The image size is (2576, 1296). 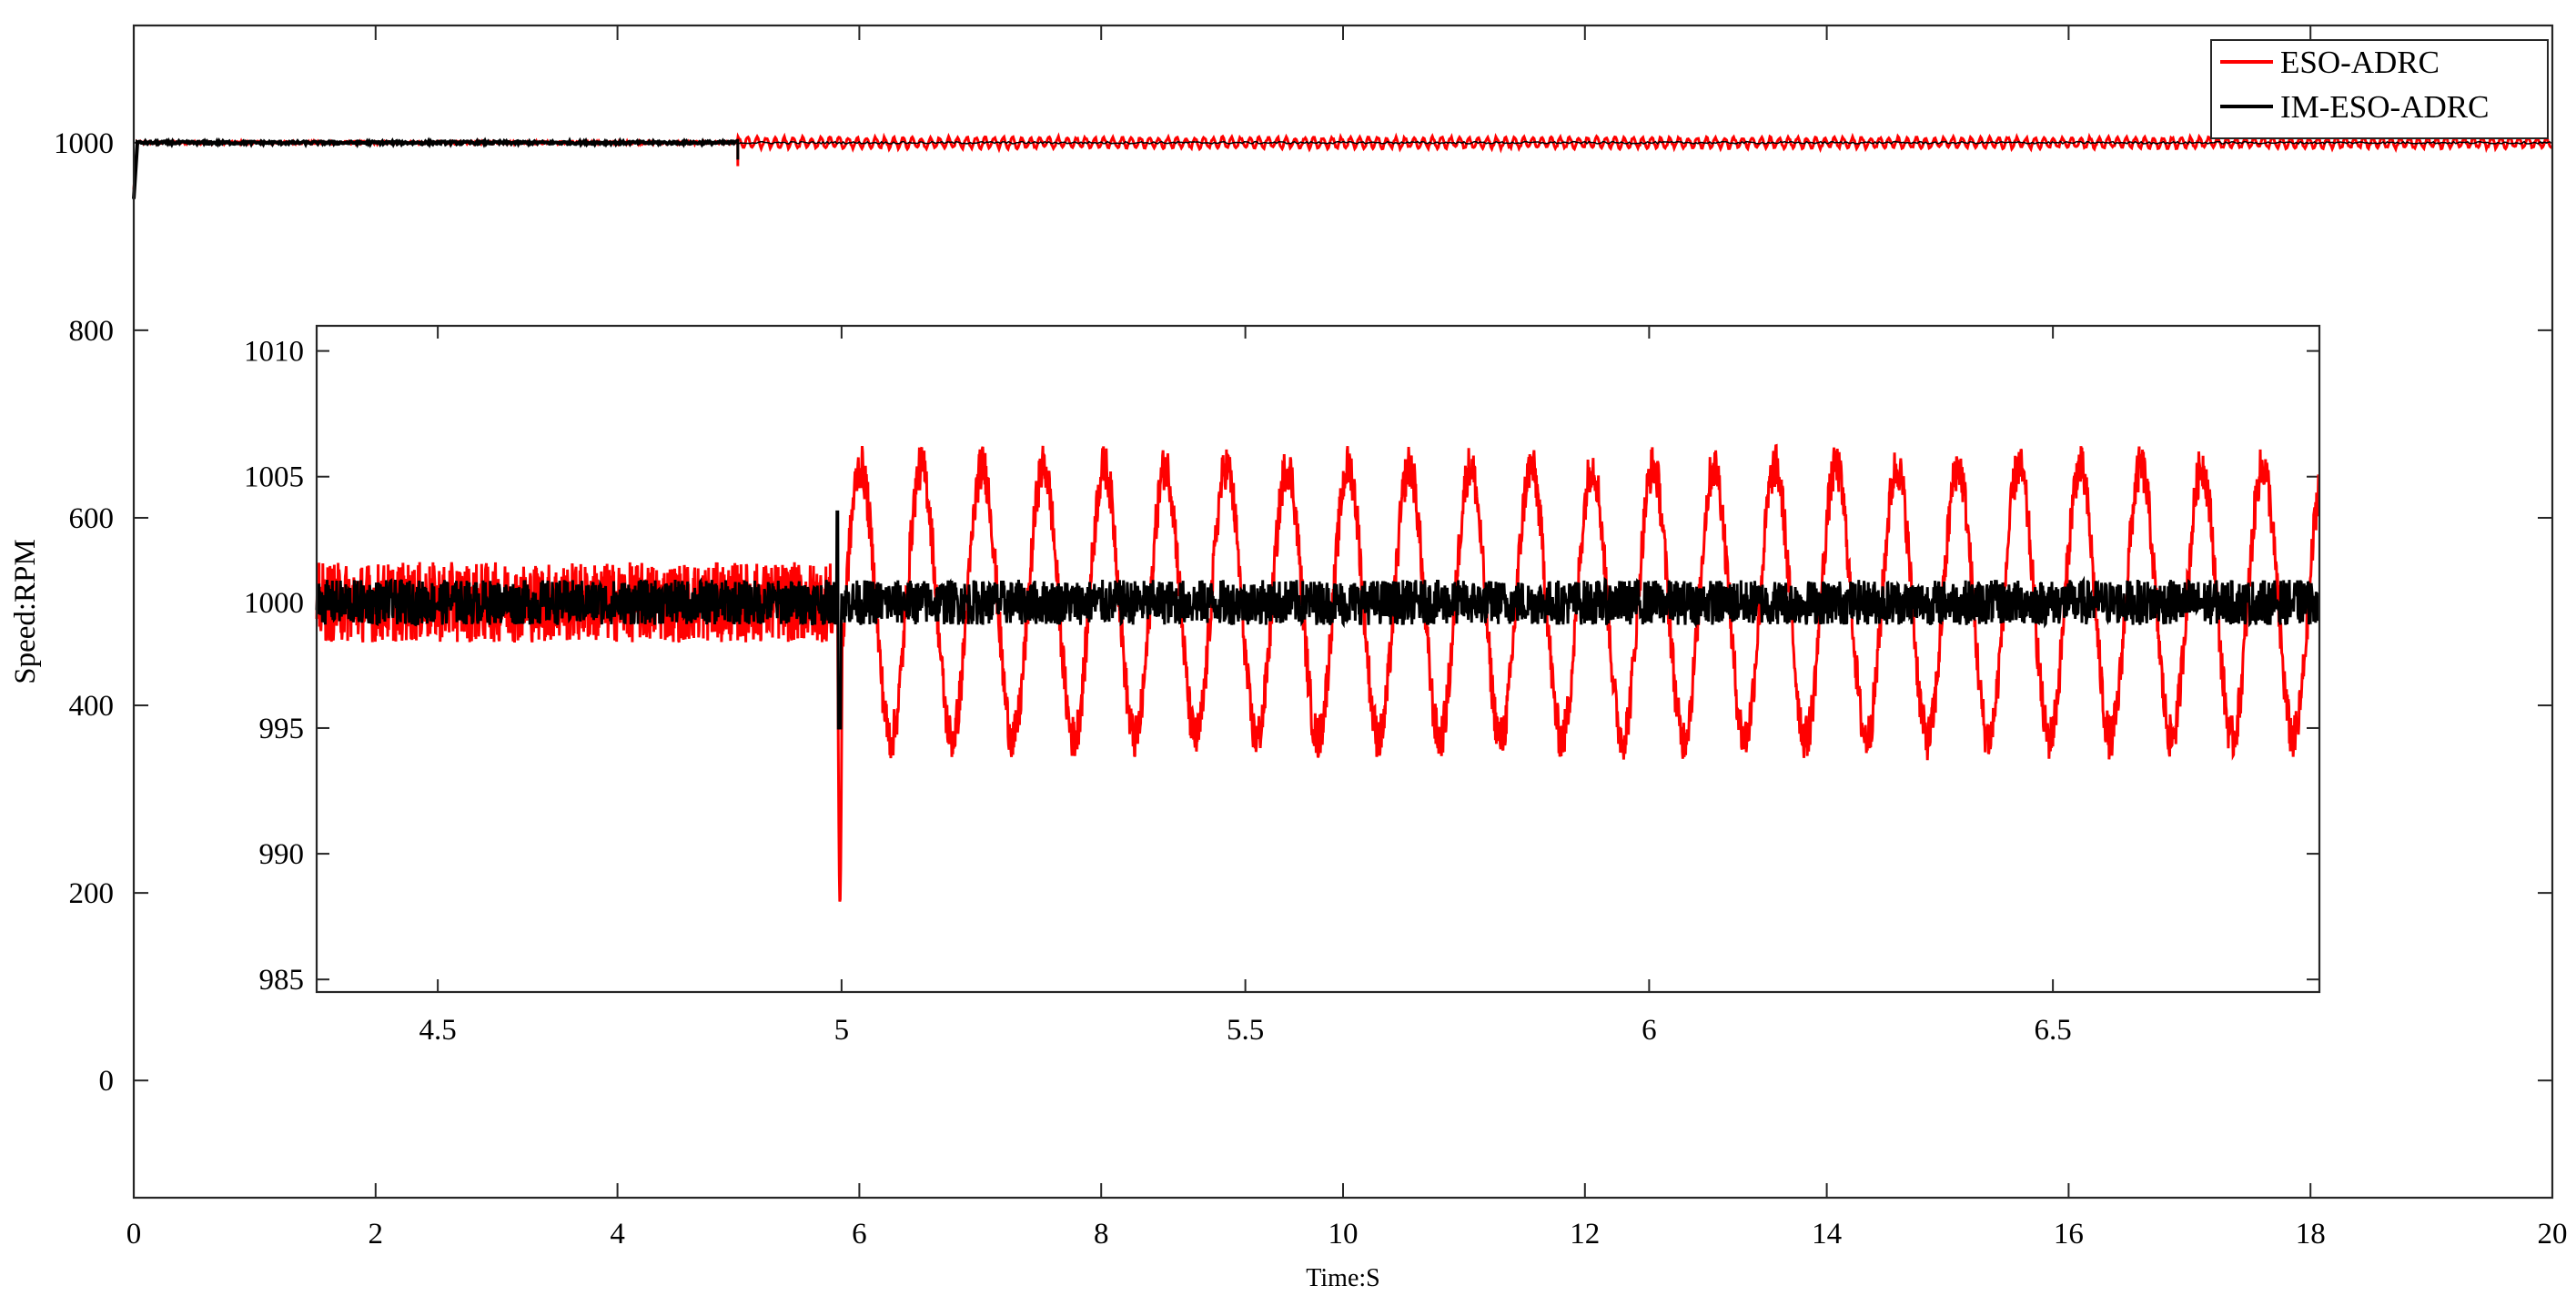 What do you see at coordinates (1650, 1030) in the screenshot?
I see `inset-x-tick-label: 6` at bounding box center [1650, 1030].